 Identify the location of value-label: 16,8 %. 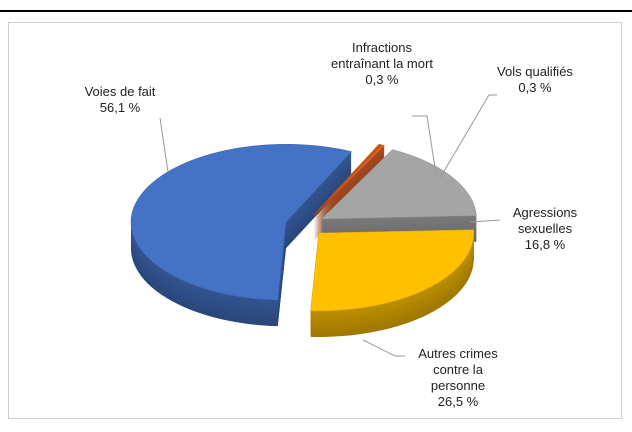
(545, 244).